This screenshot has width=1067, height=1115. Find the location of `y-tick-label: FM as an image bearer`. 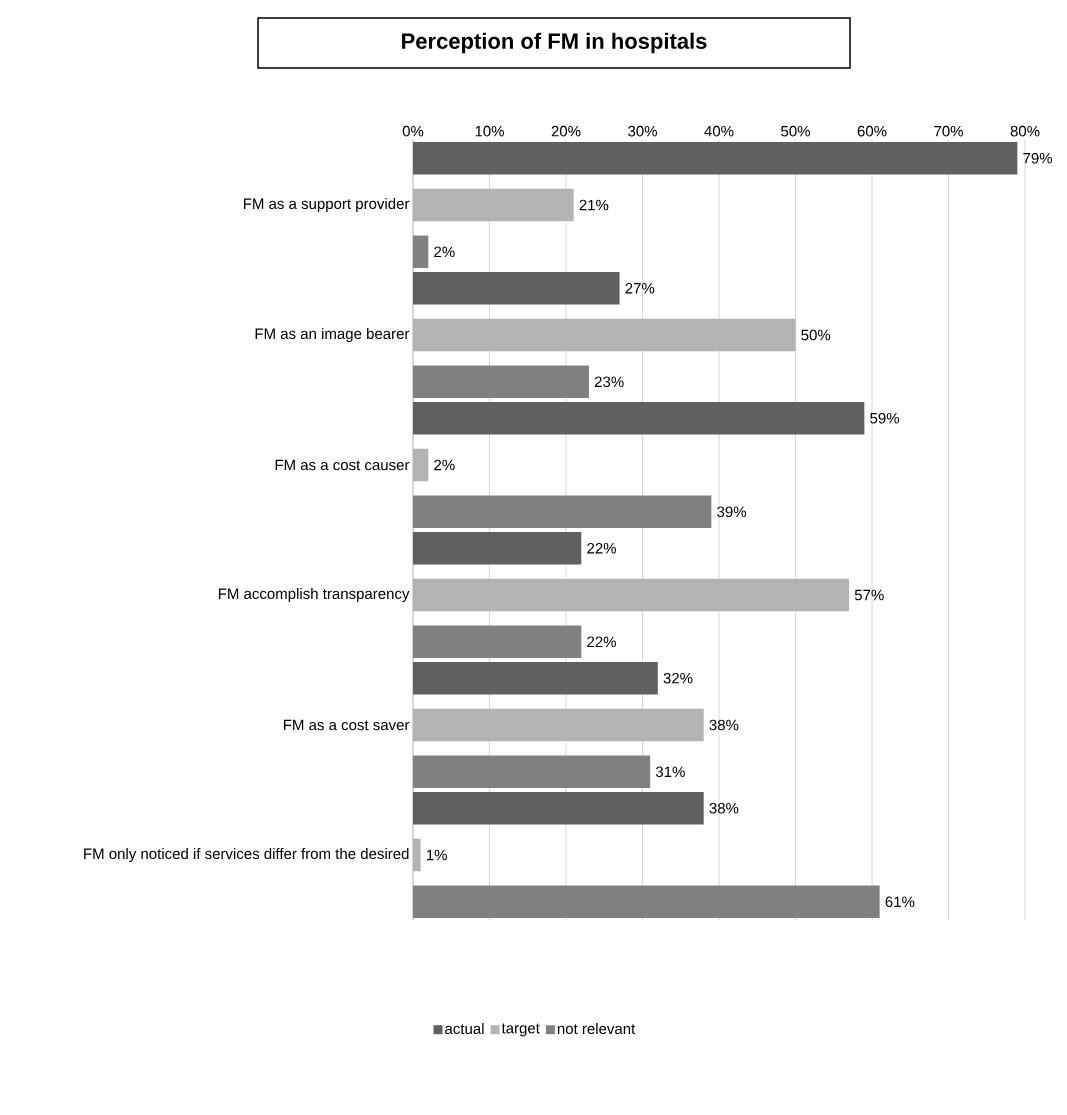

y-tick-label: FM as an image bearer is located at coordinates (332, 335).